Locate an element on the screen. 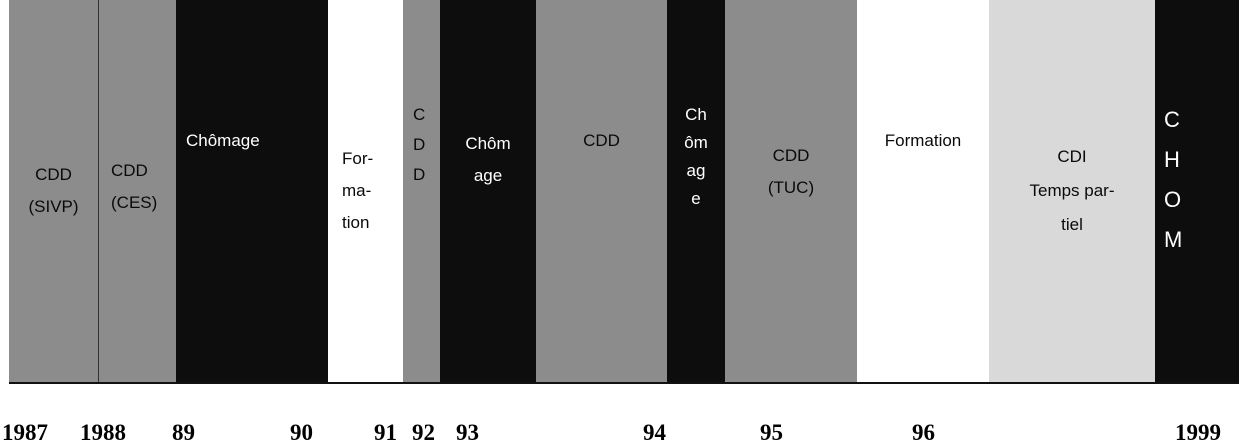  segment-cdi-temps-partiel: CDI Temps par- tiel is located at coordinates (1072, 191).